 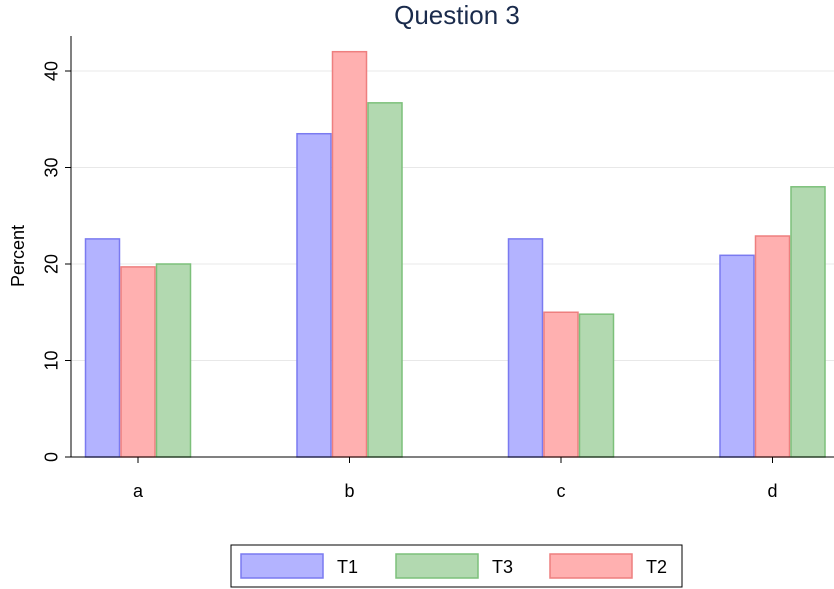 I want to click on legend-swatch-T3, so click(x=437, y=566).